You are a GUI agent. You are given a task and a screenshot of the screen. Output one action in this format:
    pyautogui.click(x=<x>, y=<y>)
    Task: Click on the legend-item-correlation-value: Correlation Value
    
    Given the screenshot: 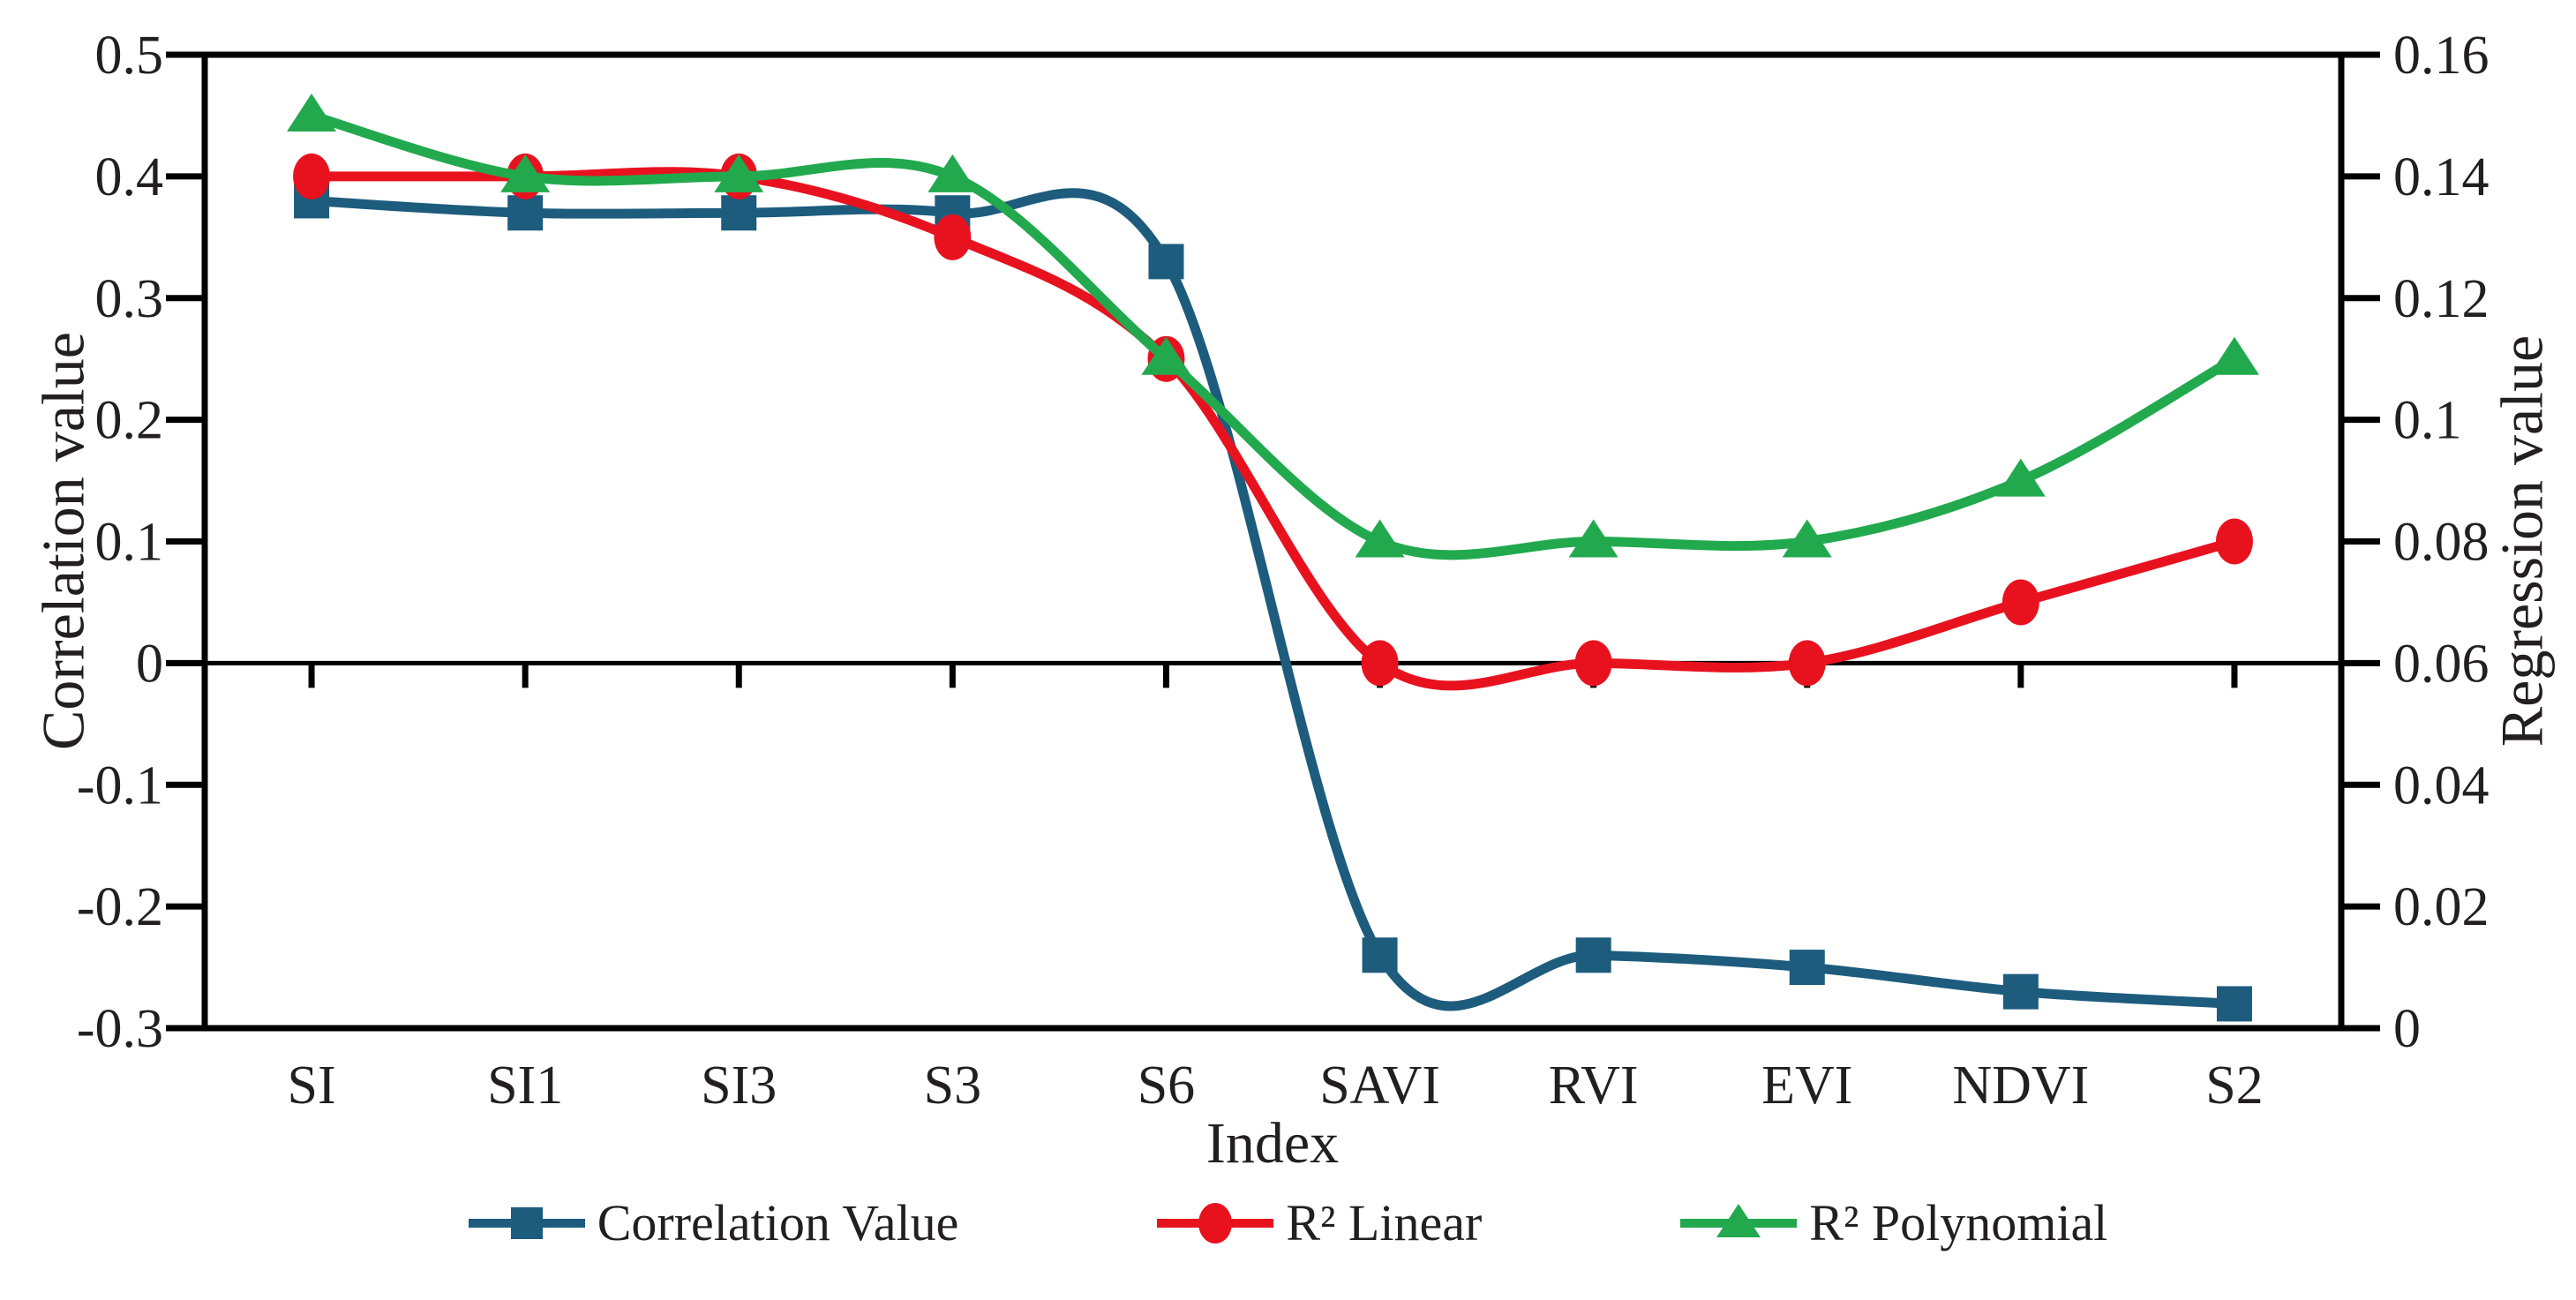 What is the action you would take?
    pyautogui.click(x=713, y=1222)
    